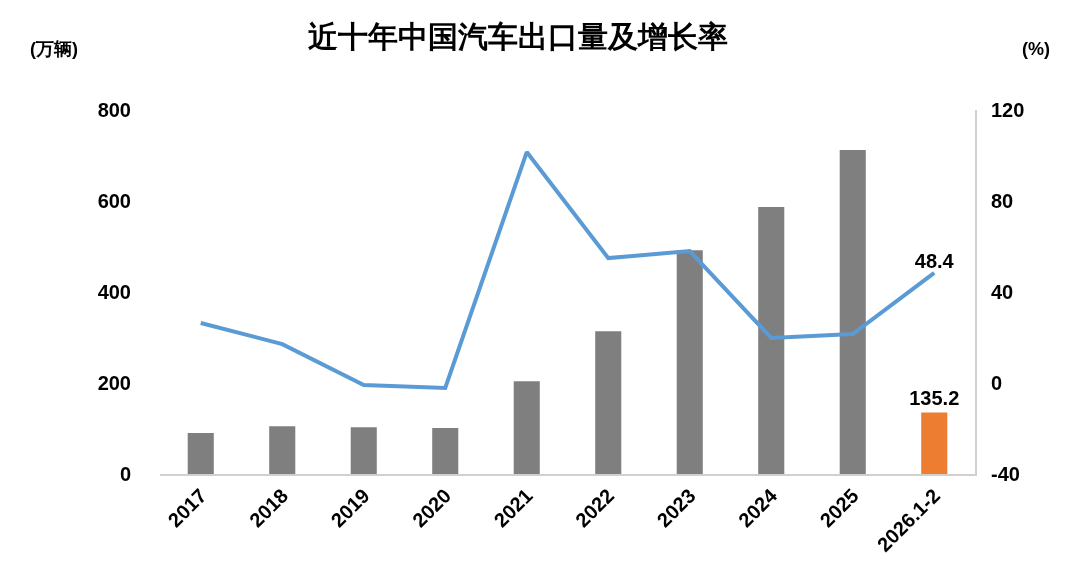 The height and width of the screenshot is (587, 1080). I want to click on data-label: 135.2, so click(934, 398).